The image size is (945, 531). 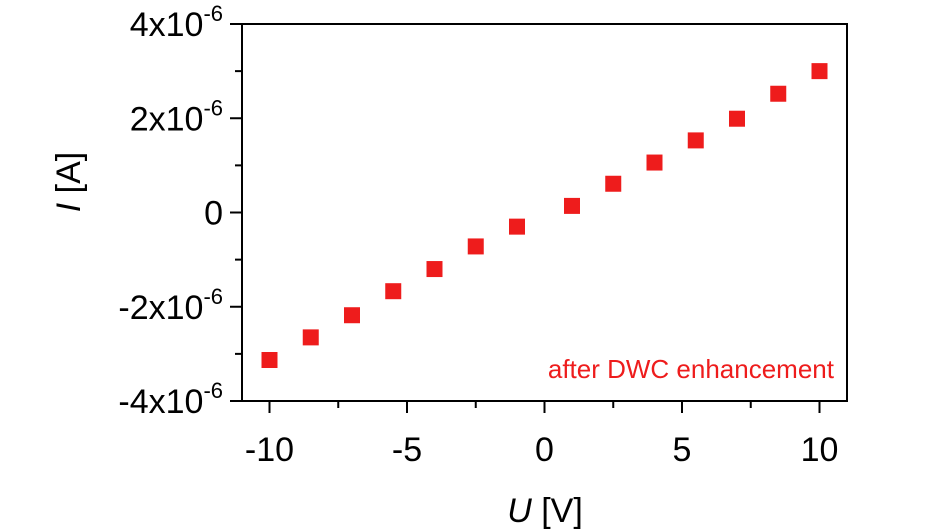 What do you see at coordinates (820, 450) in the screenshot?
I see `x-tick-label: 10` at bounding box center [820, 450].